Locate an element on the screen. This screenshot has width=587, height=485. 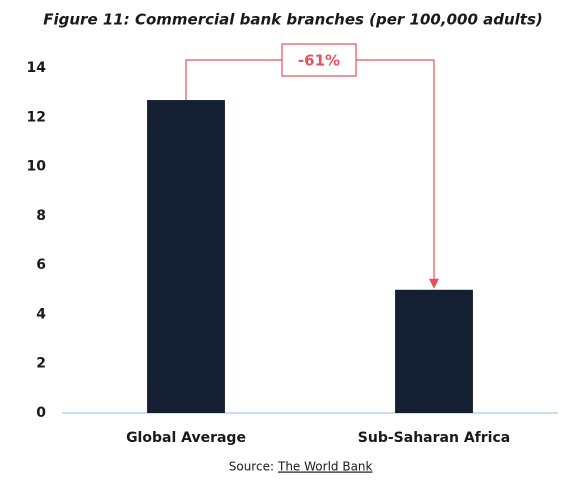
y-tick-label: 2 is located at coordinates (41, 364).